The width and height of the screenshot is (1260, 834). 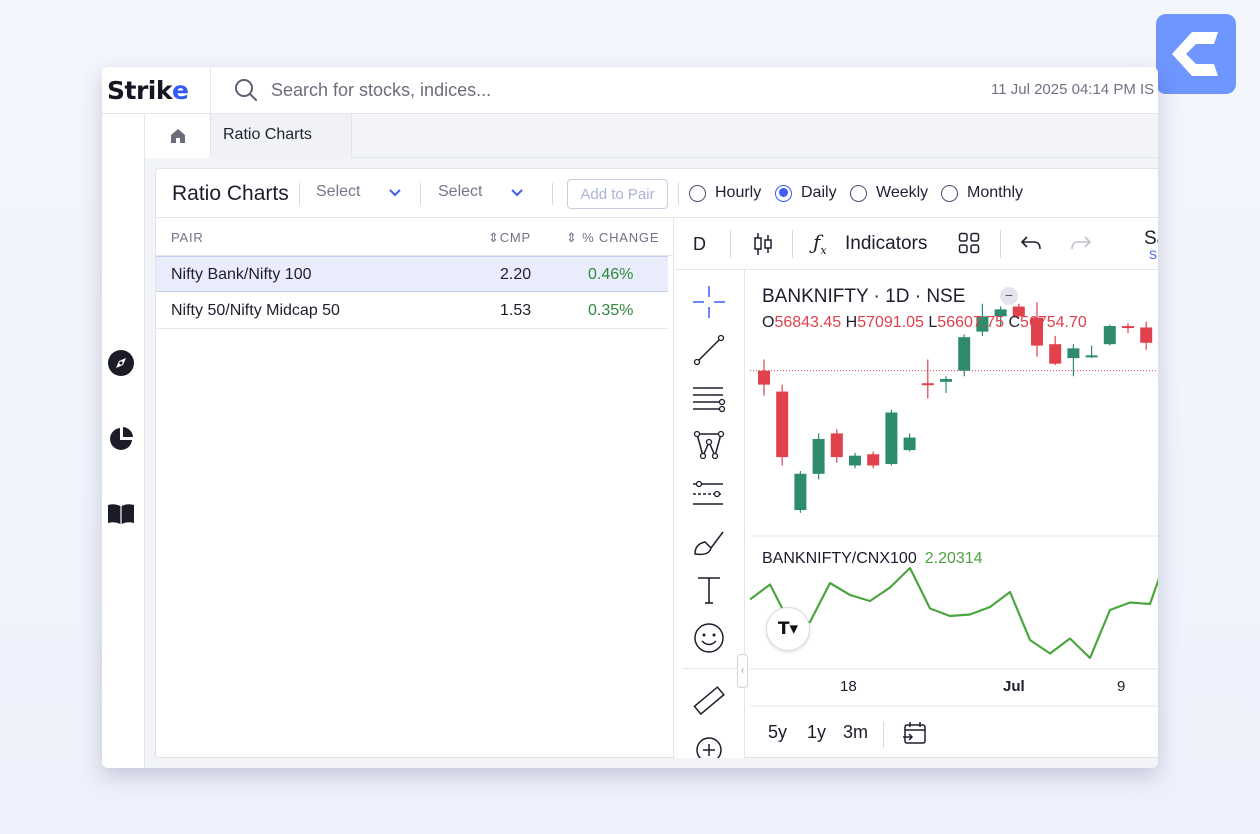 What do you see at coordinates (969, 246) in the screenshot?
I see `layout-grid-icon` at bounding box center [969, 246].